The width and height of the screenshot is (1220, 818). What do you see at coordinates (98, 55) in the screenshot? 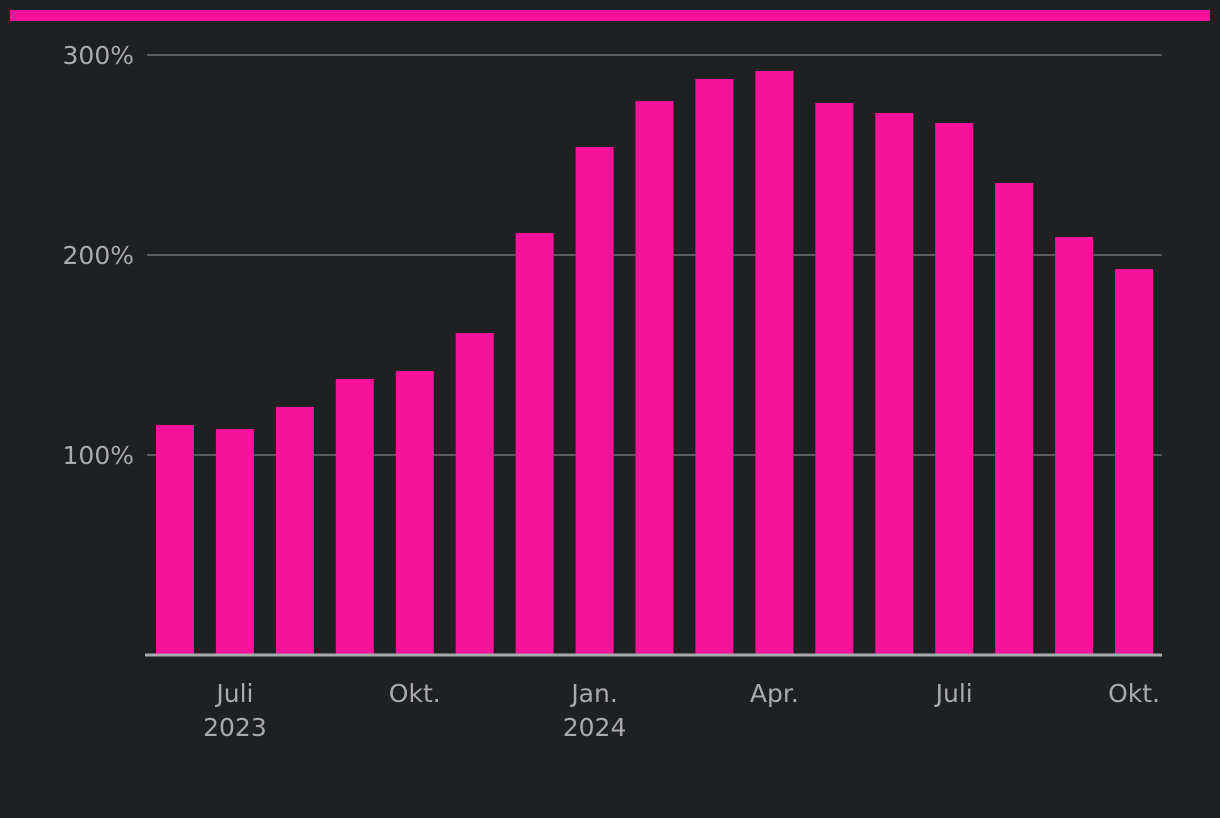
I see `y-tick-label: 300%` at bounding box center [98, 55].